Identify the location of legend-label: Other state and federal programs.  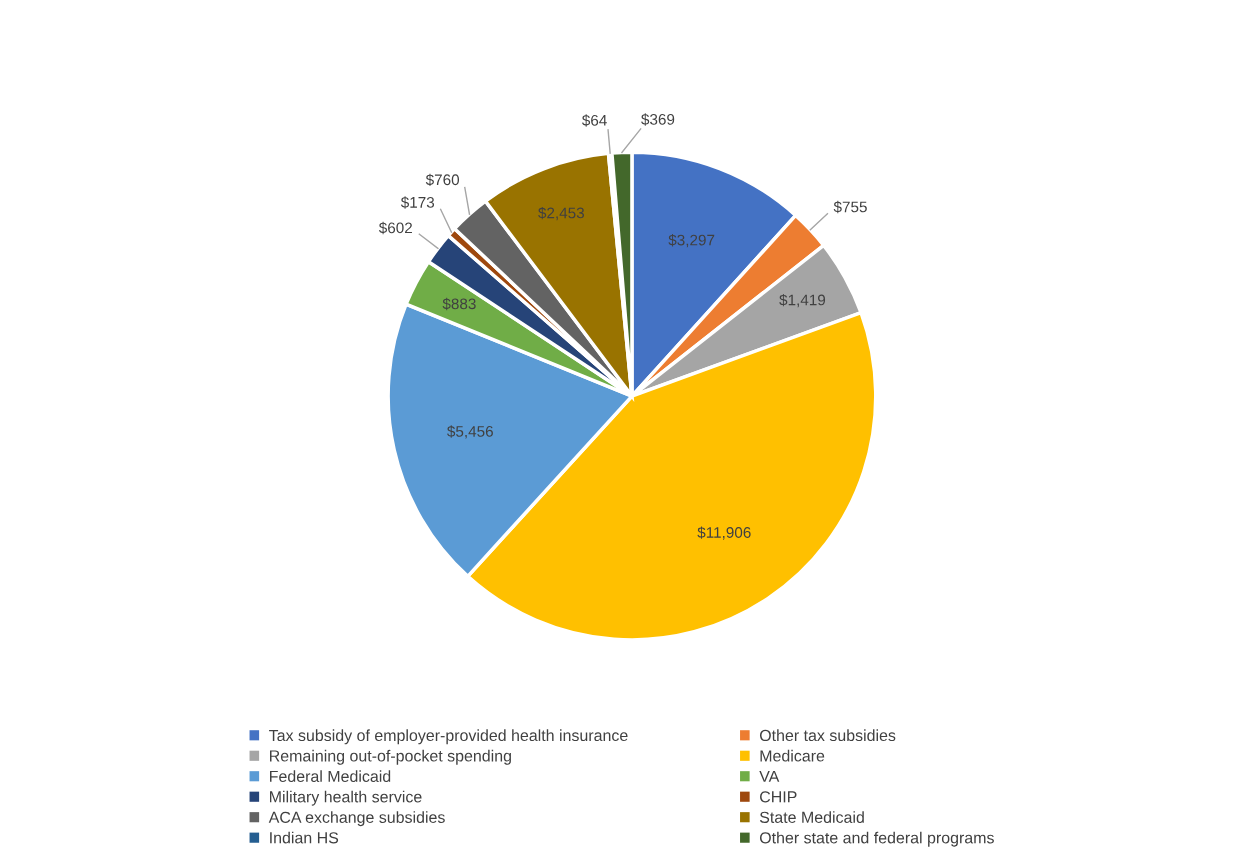
(876, 839).